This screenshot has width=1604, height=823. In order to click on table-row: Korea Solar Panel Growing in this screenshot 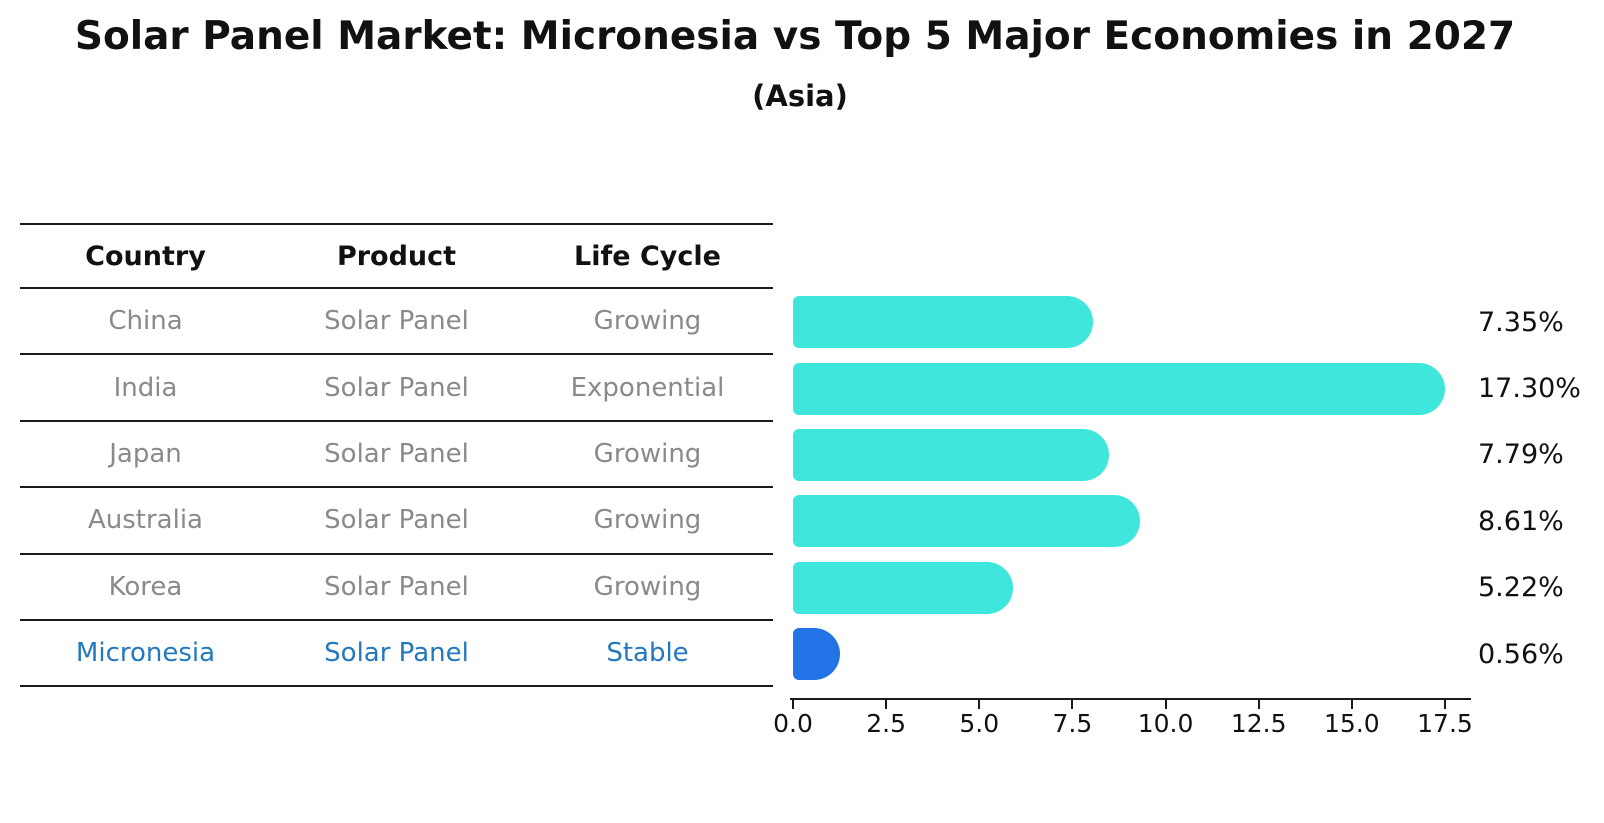, I will do `click(396, 588)`.